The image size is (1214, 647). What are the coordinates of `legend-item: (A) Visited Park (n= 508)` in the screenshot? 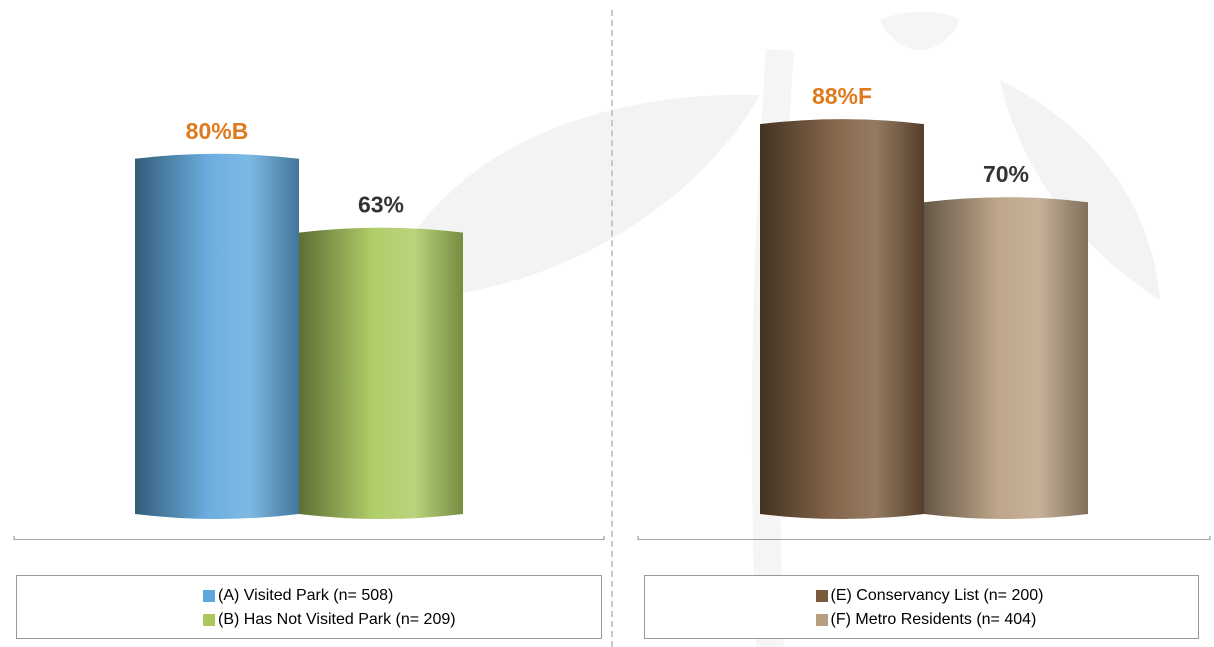 It's located at (309, 596).